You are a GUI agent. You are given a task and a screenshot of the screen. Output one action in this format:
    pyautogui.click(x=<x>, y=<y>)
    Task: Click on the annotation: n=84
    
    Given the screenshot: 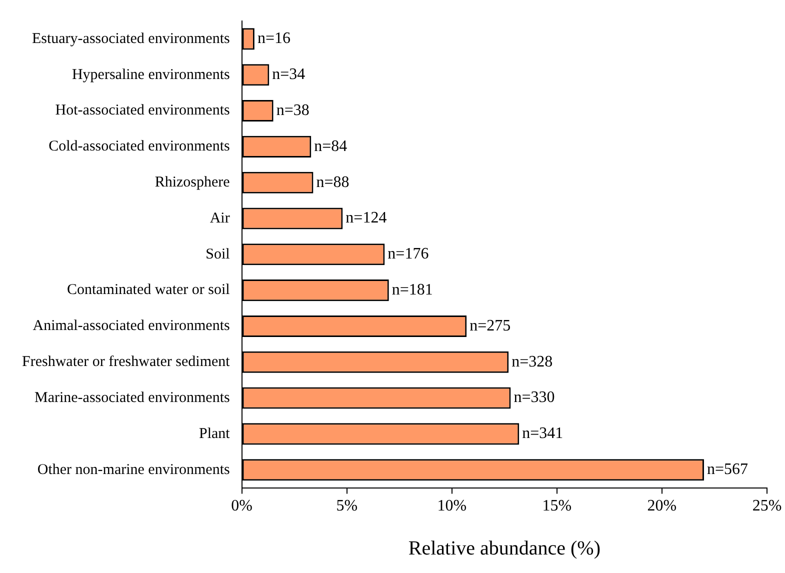 What is the action you would take?
    pyautogui.click(x=331, y=146)
    